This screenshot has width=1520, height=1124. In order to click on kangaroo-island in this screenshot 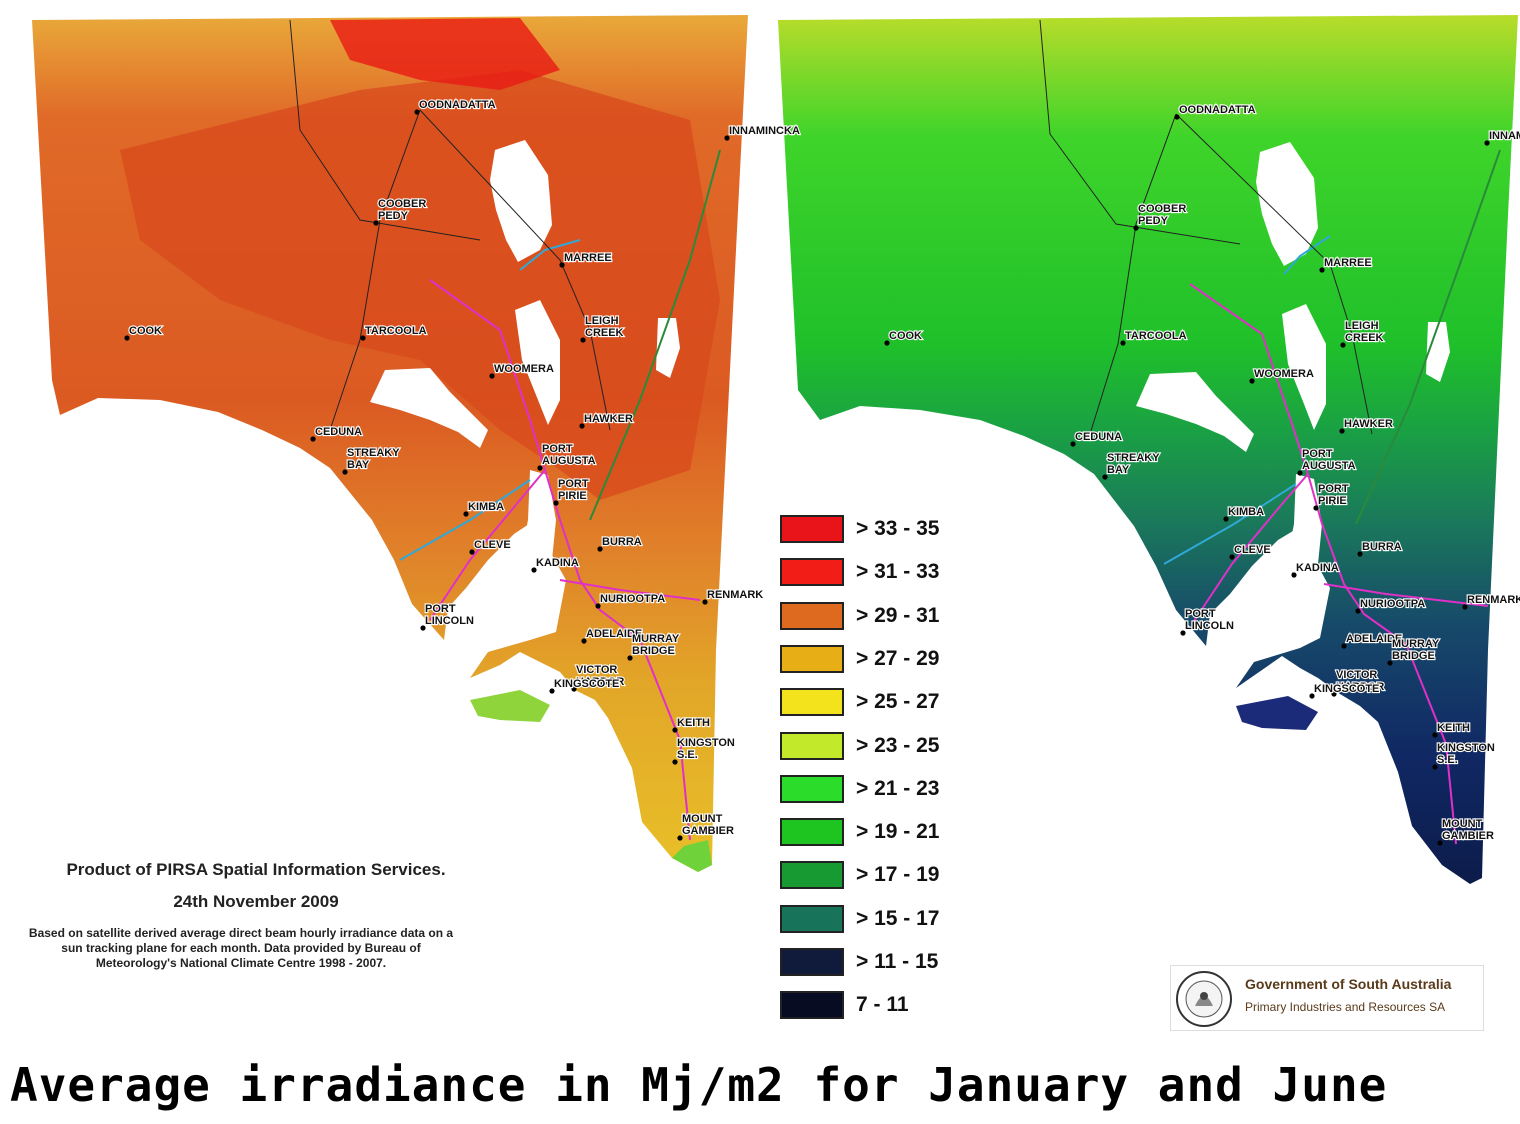, I will do `click(1277, 713)`.